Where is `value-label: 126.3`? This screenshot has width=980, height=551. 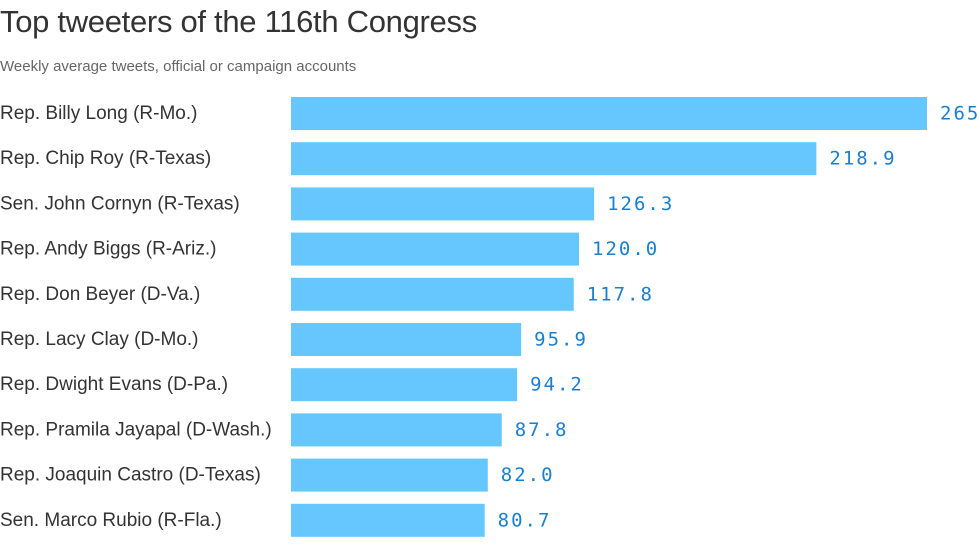
value-label: 126.3 is located at coordinates (640, 204).